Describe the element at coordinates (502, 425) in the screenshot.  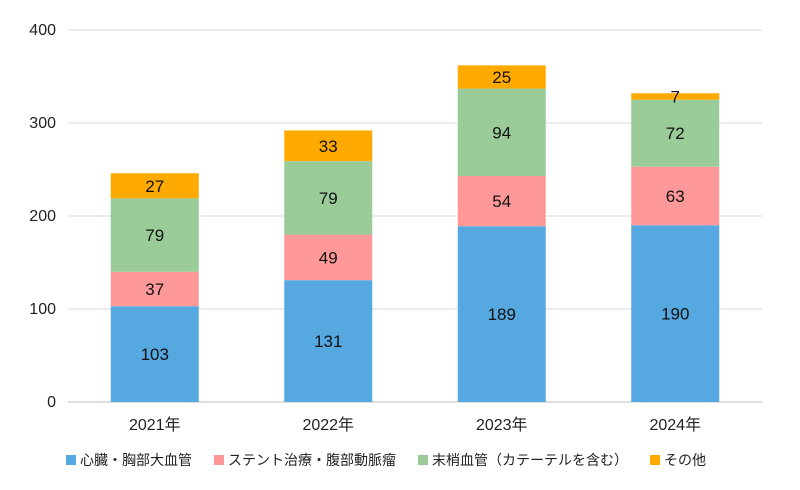
I see `x-tick-label: 2023年` at that location.